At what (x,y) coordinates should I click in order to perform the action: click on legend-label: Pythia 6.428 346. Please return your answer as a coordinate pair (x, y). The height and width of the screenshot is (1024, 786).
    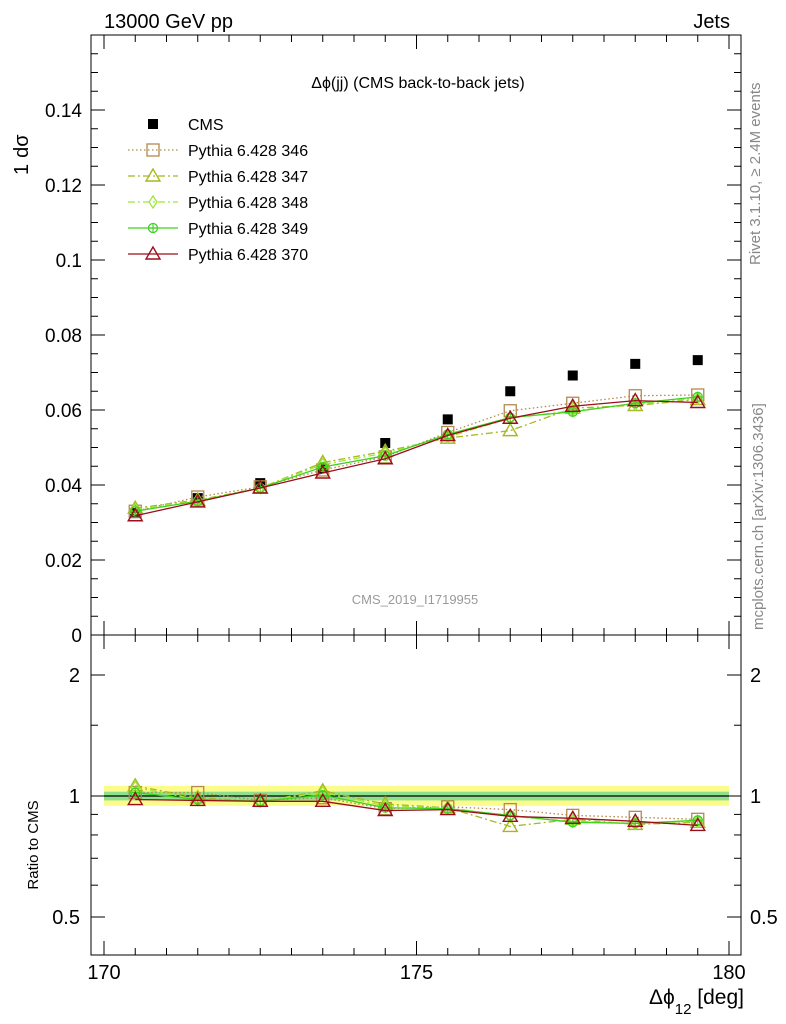
    Looking at the image, I should click on (248, 151).